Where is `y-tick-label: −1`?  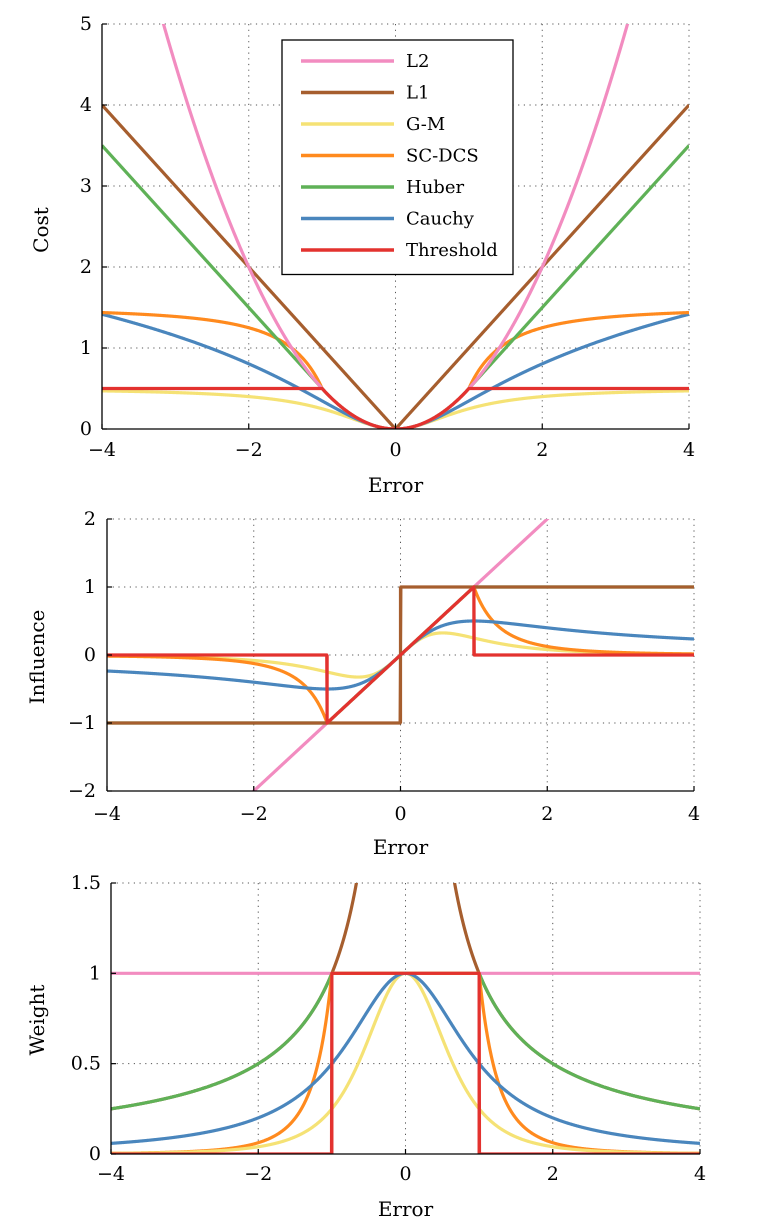 y-tick-label: −1 is located at coordinates (82, 723).